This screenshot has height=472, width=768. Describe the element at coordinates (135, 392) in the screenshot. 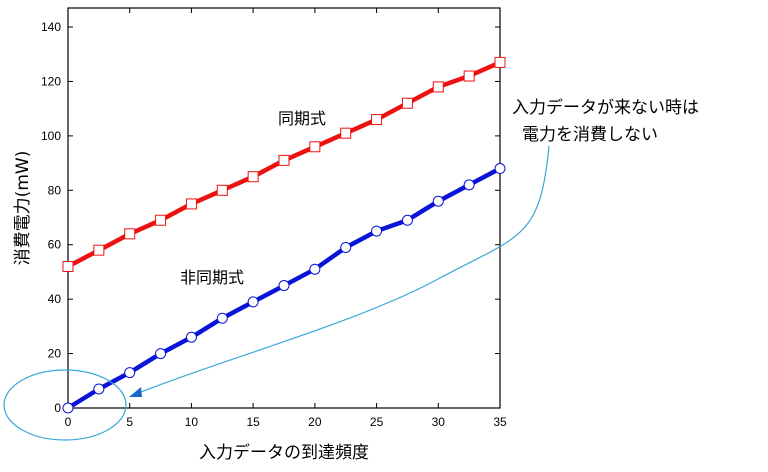

I see `annotation-arrowhead` at that location.